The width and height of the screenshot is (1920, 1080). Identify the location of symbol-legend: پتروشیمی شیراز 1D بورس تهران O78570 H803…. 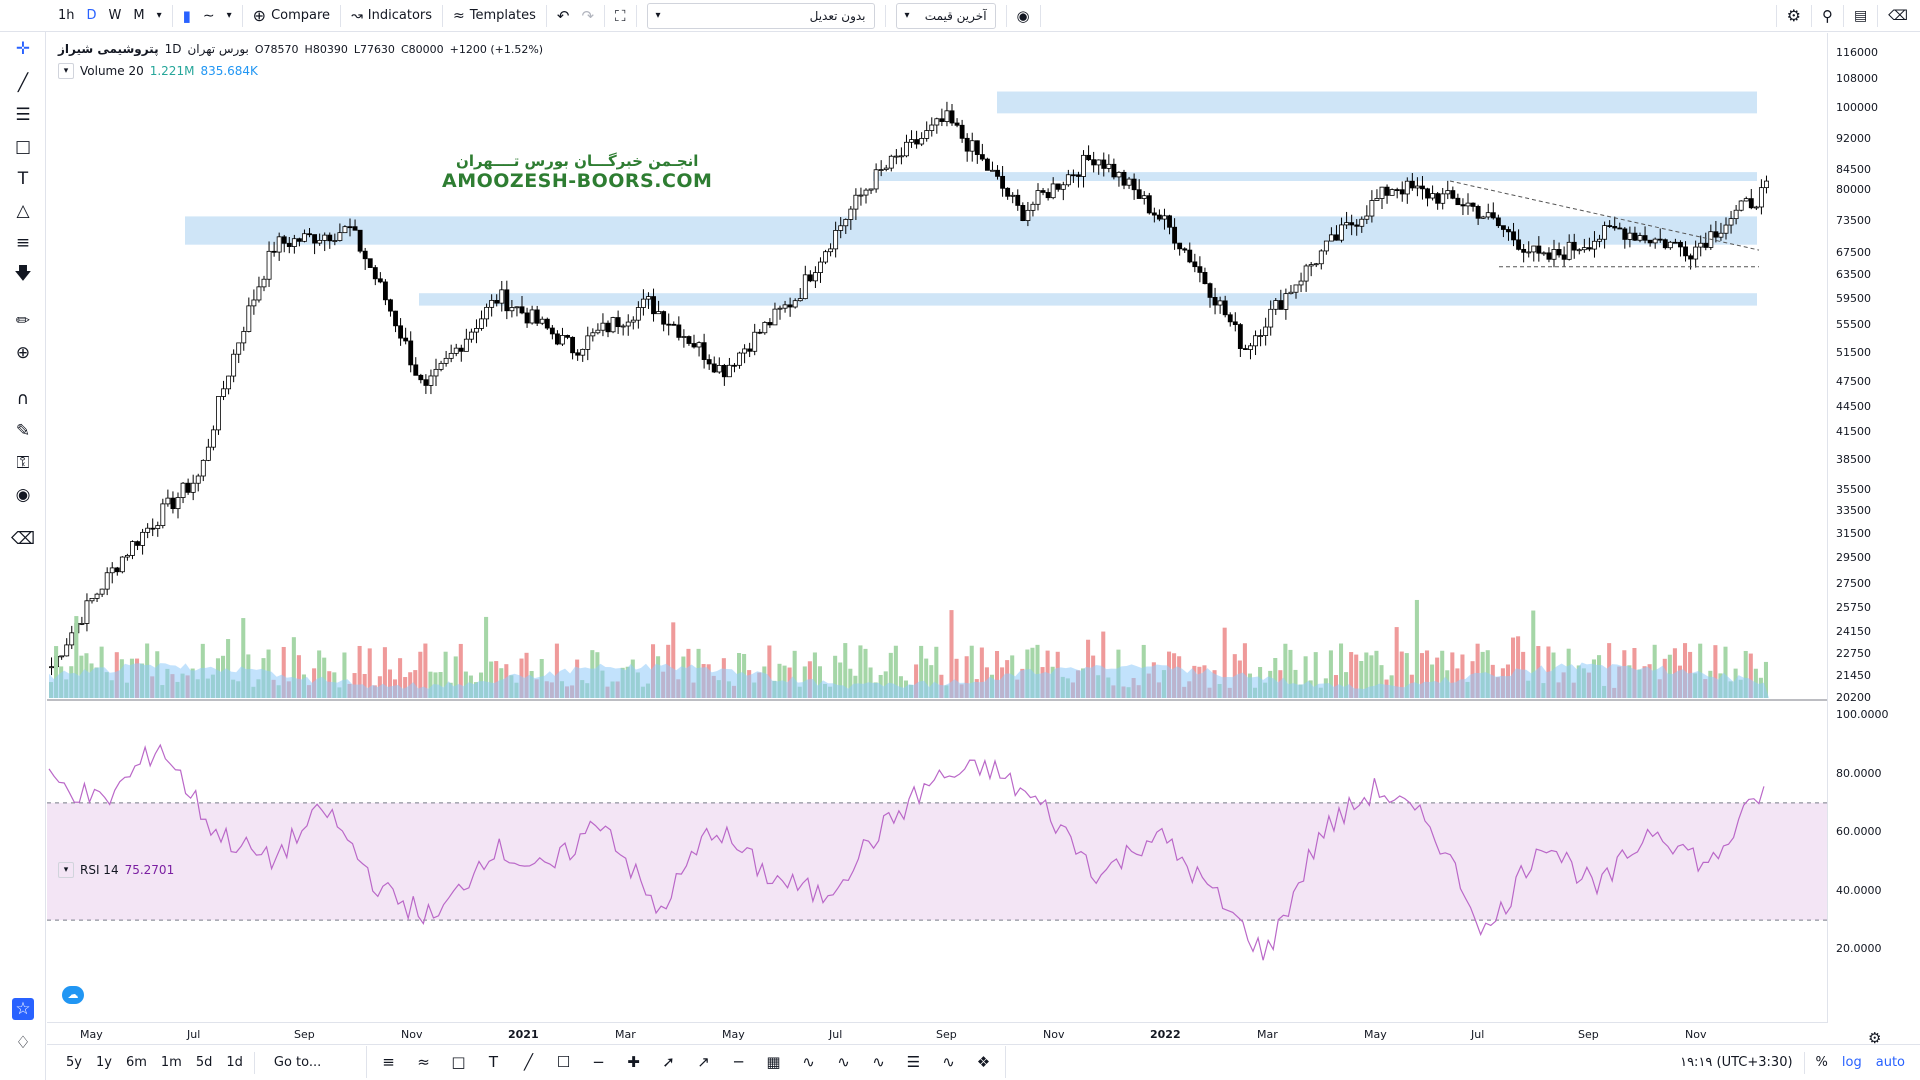
(303, 49).